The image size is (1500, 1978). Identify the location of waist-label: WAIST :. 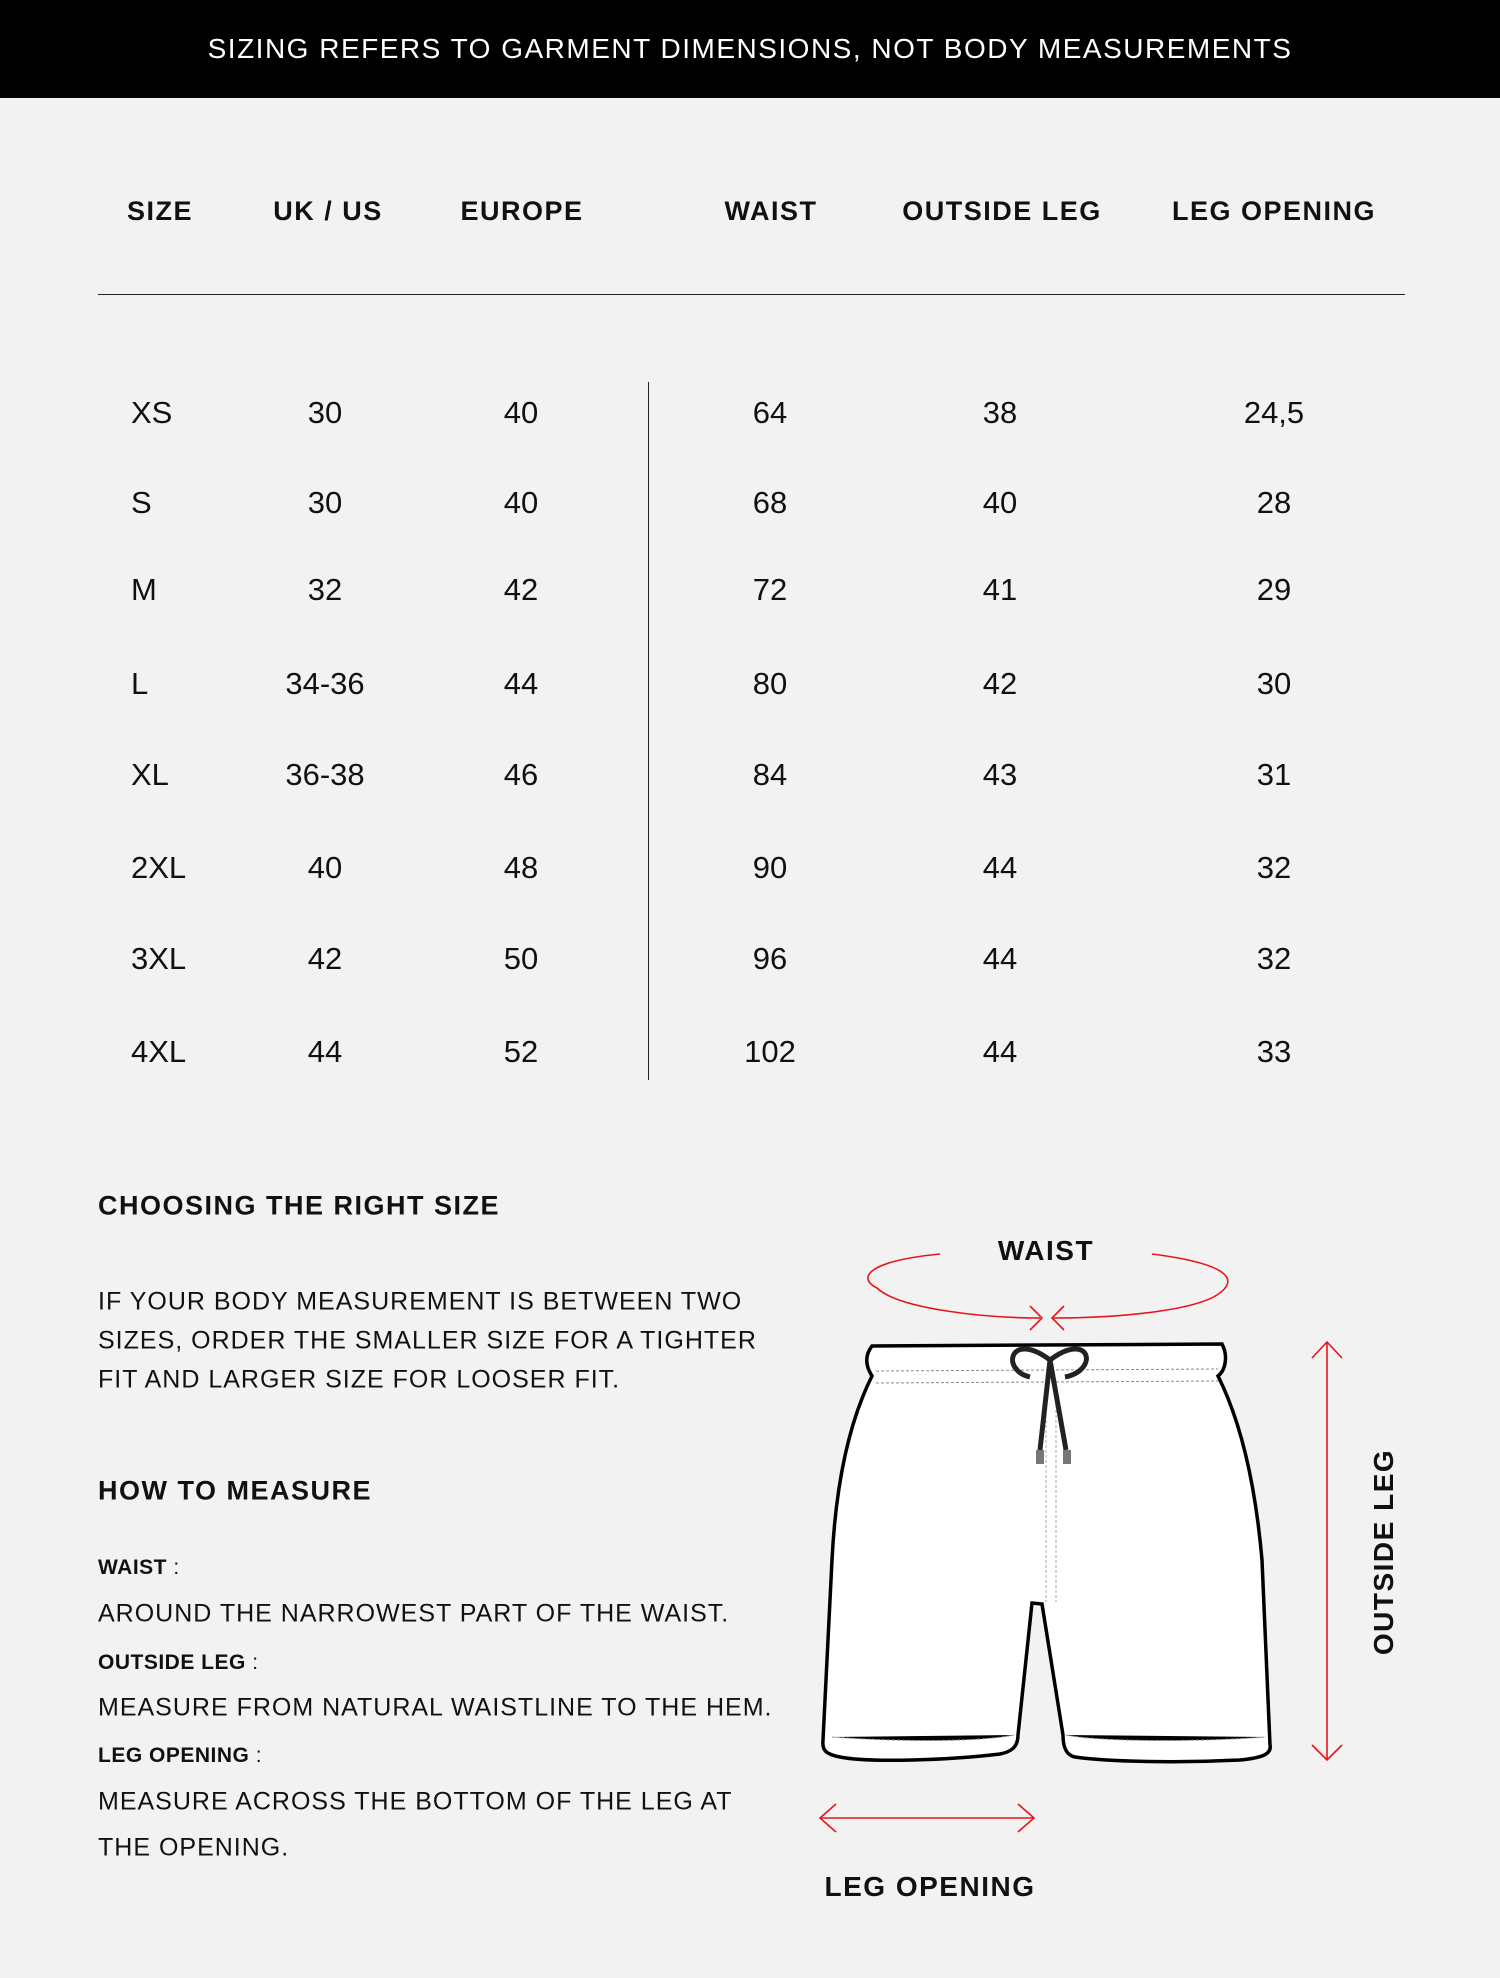
(139, 1568).